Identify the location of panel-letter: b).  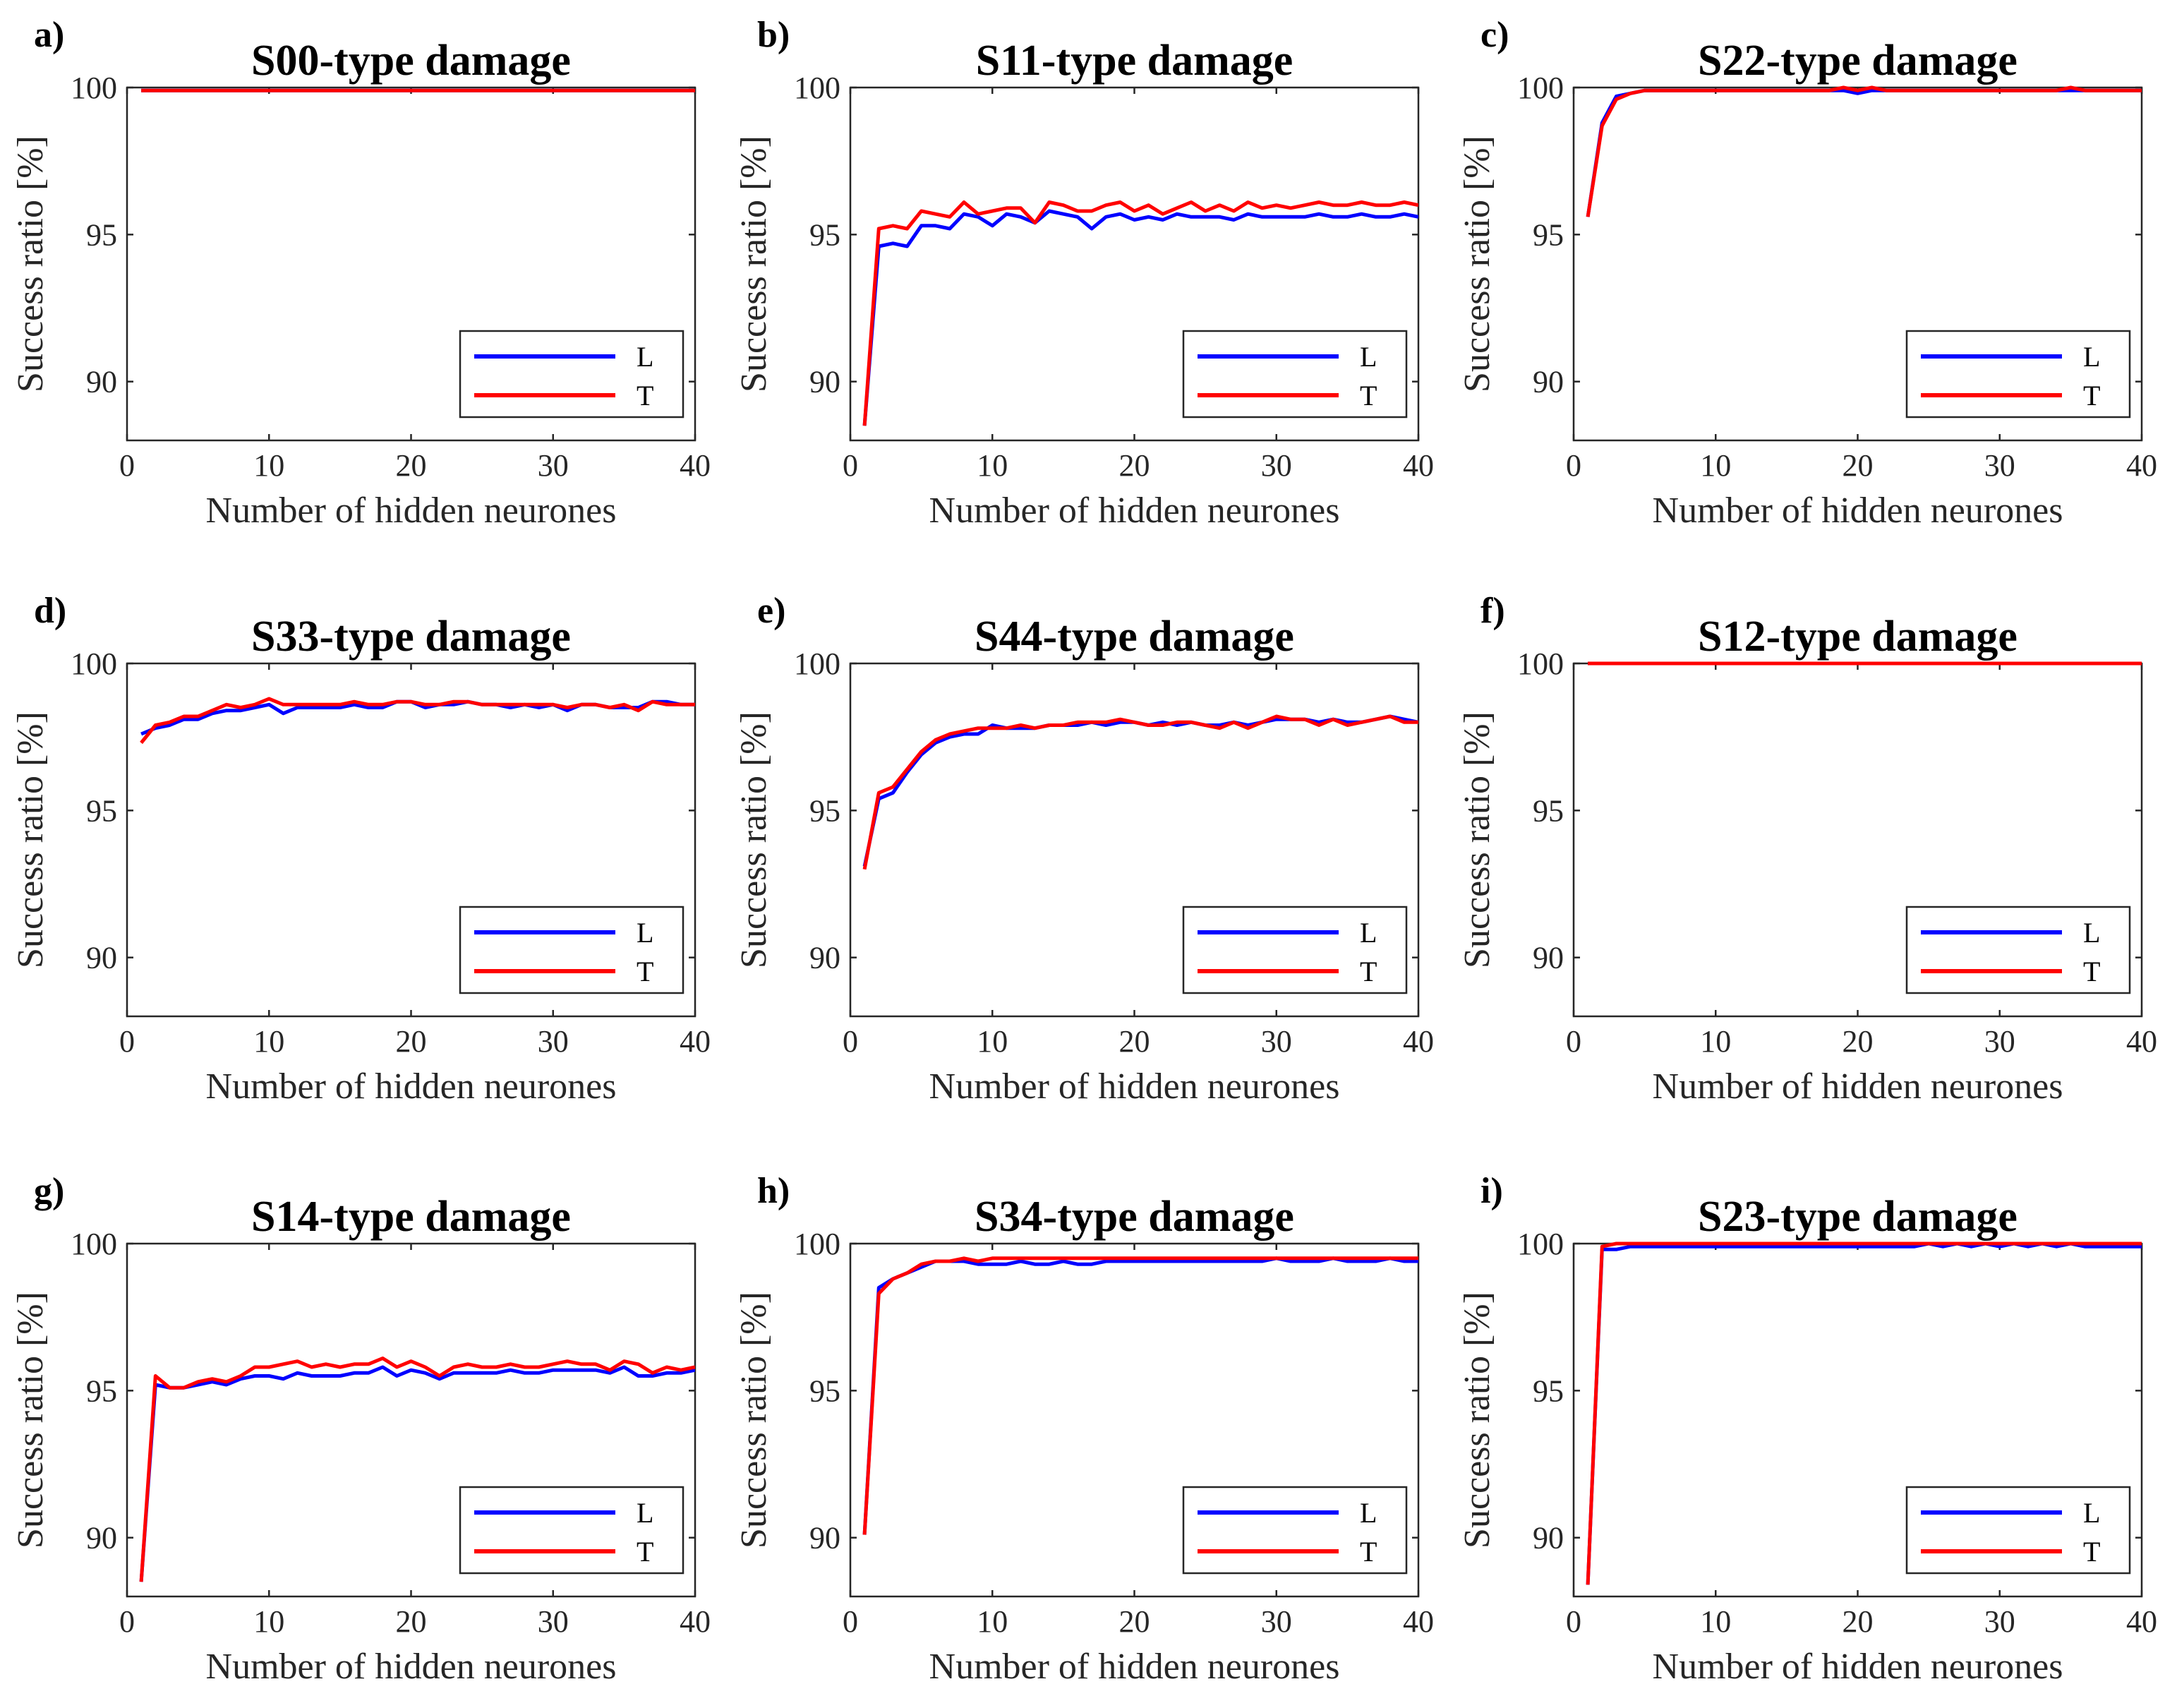
(773, 35).